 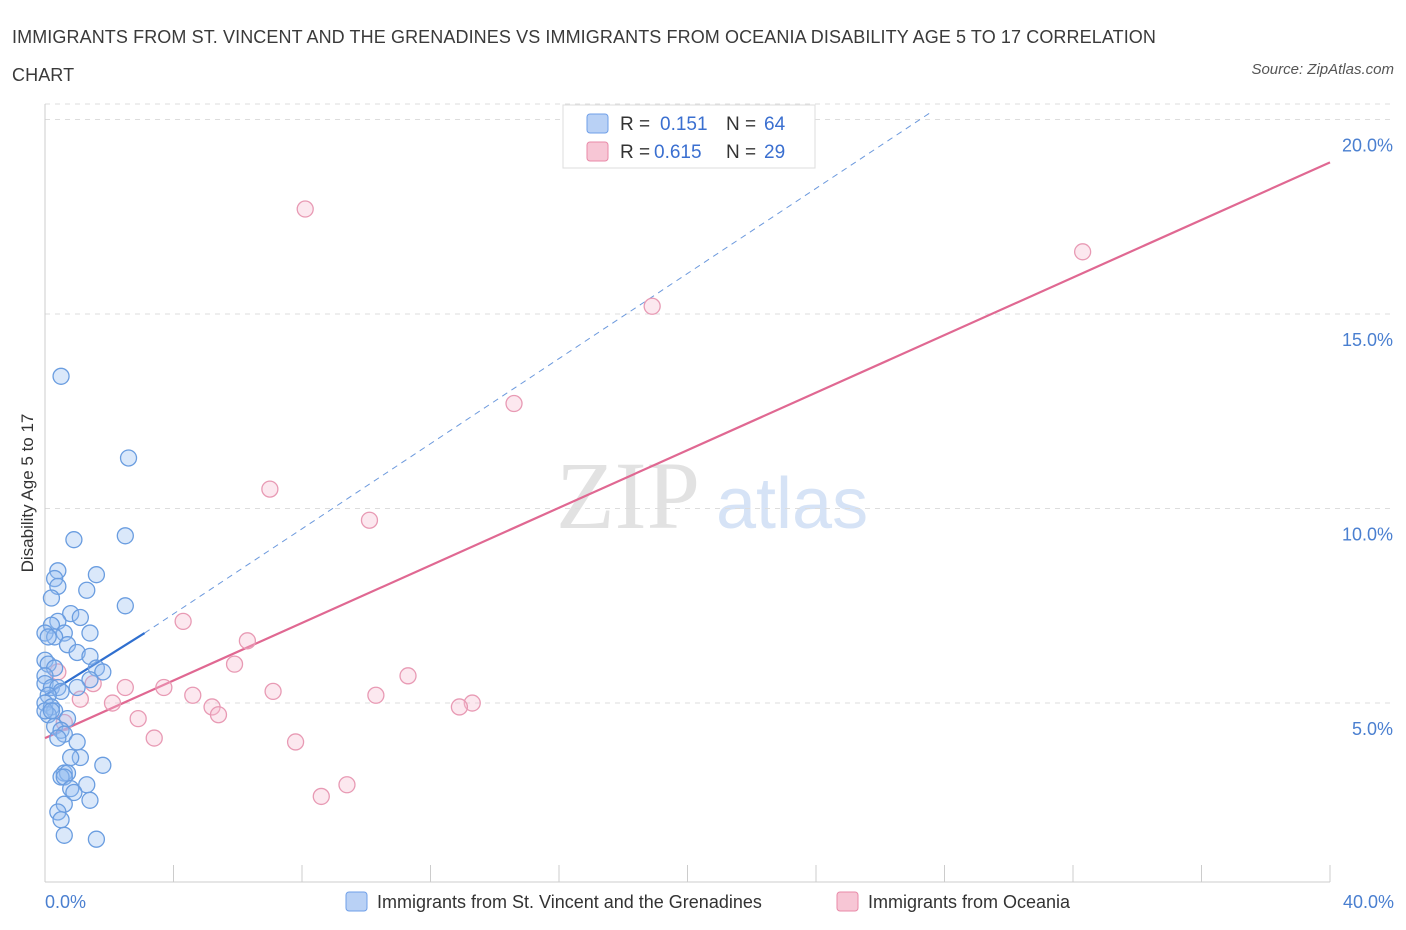 What do you see at coordinates (1372, 729) in the screenshot?
I see `y-tick-label: 5.0%` at bounding box center [1372, 729].